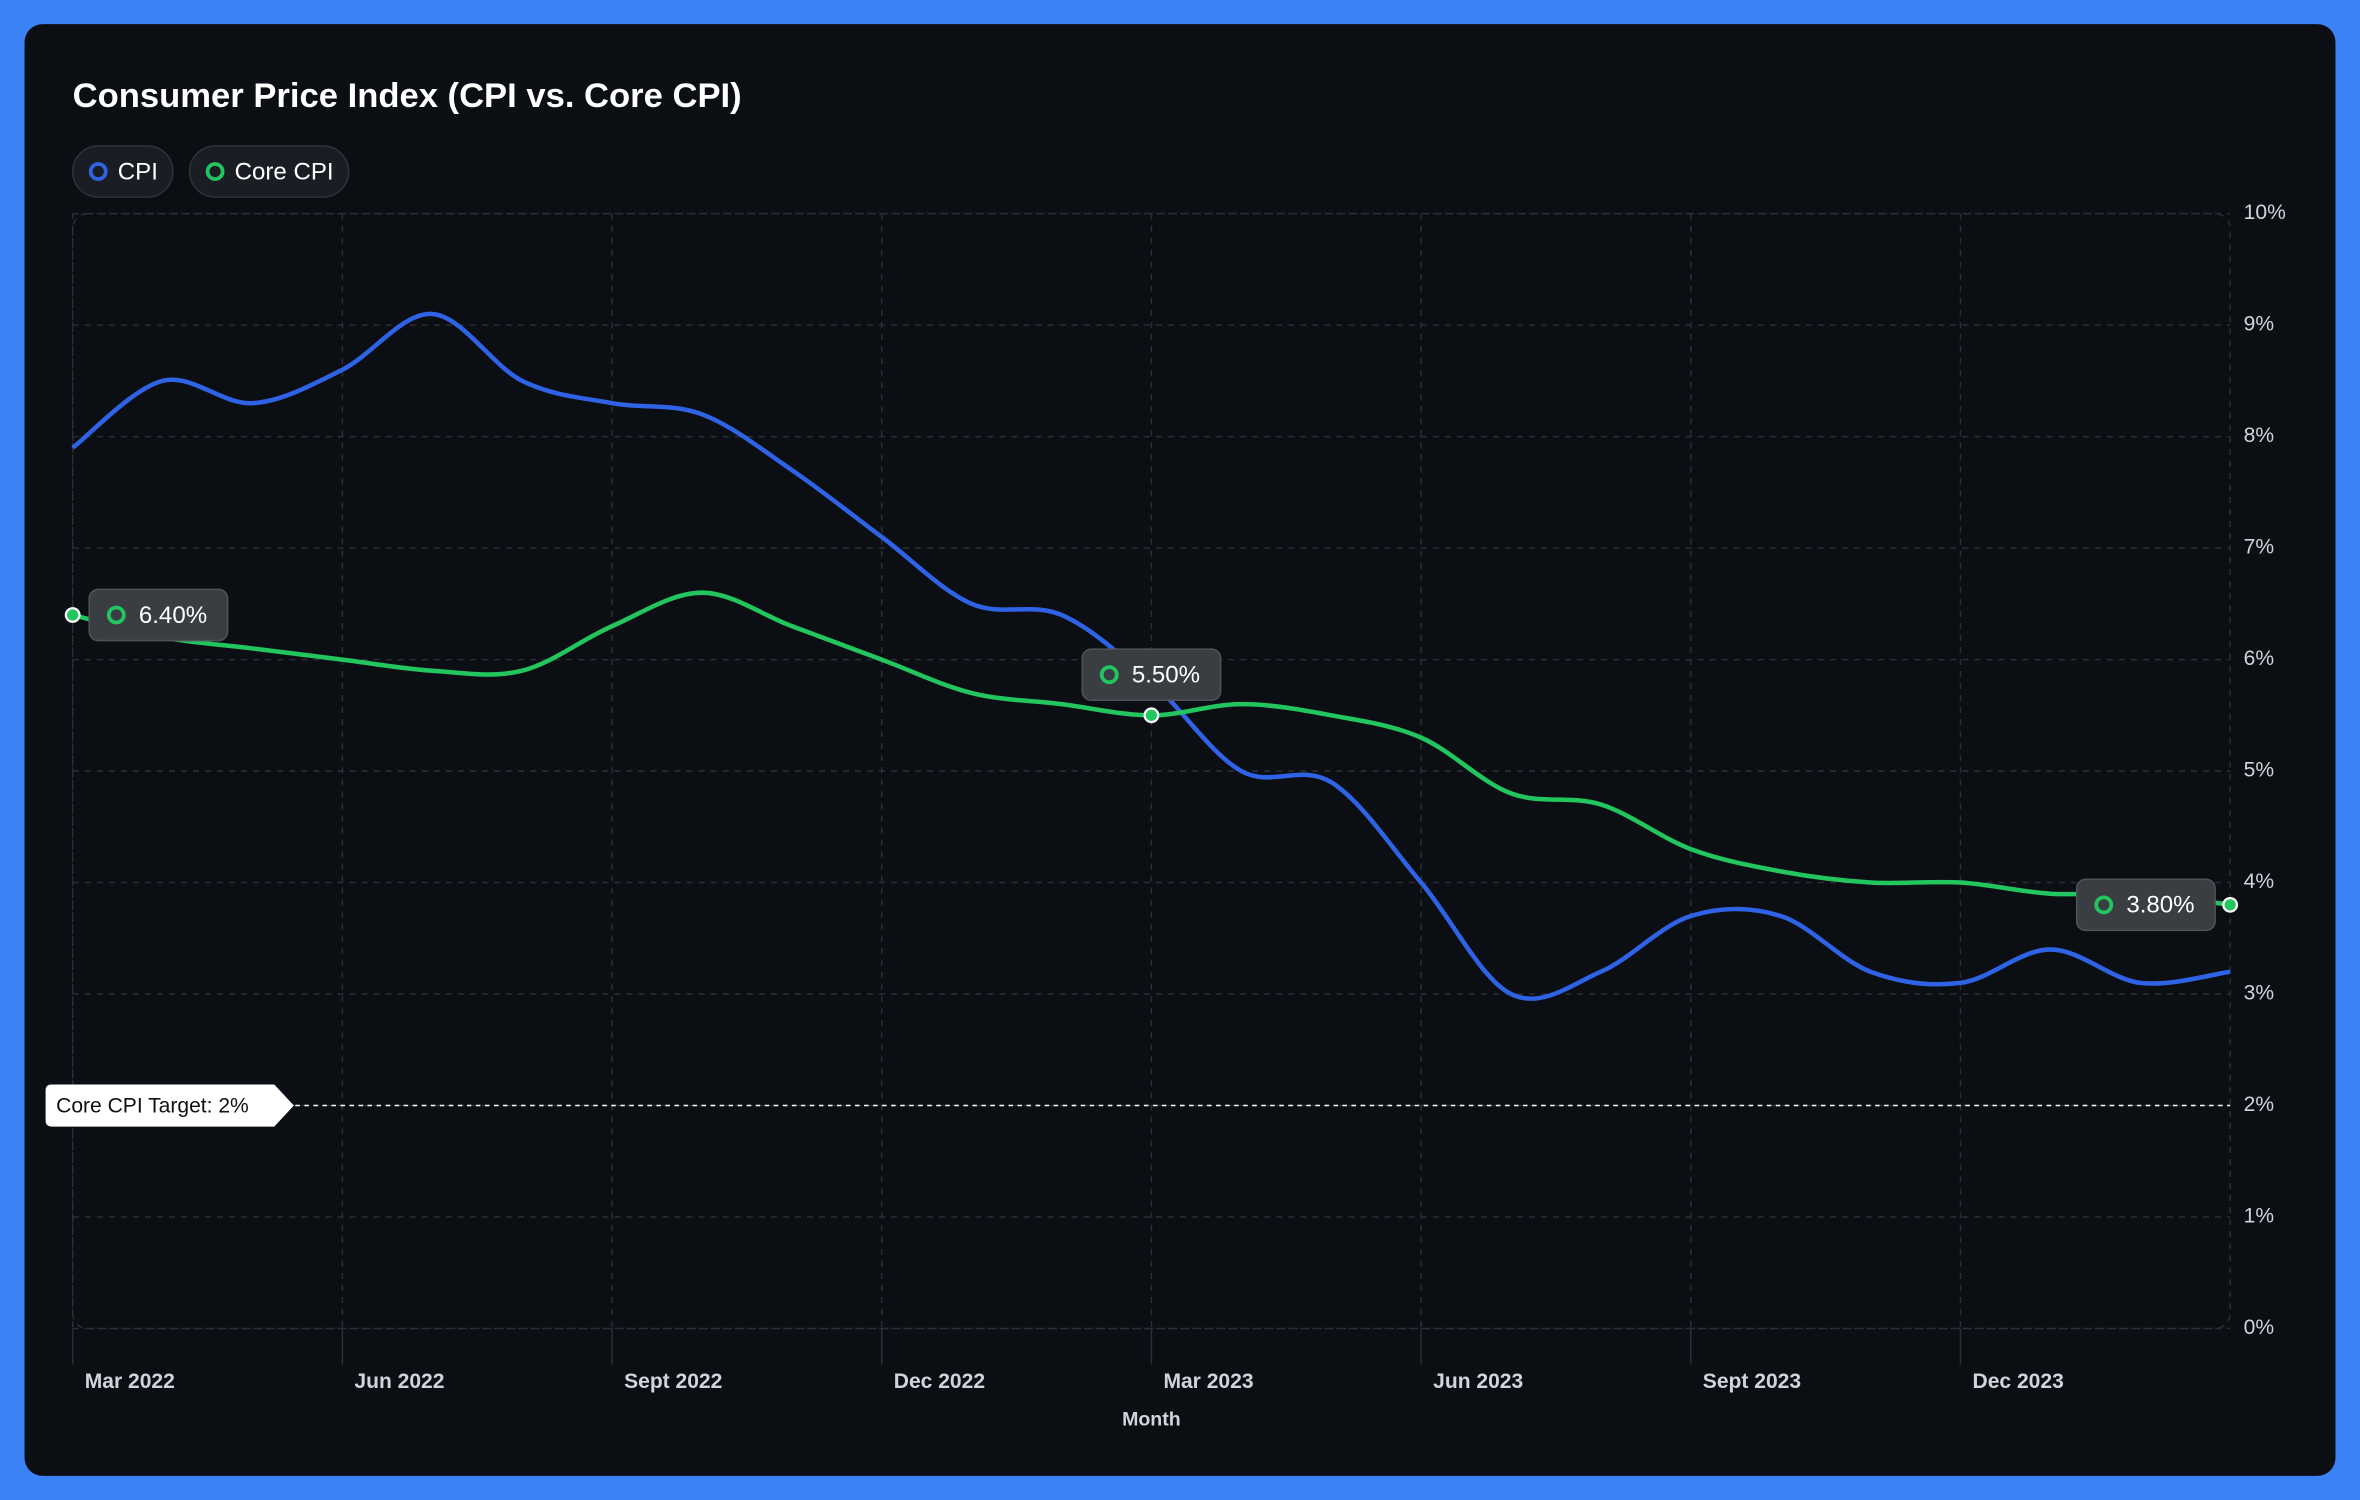 The width and height of the screenshot is (2360, 1500). Describe the element at coordinates (2259, 324) in the screenshot. I see `y-tick-label: 9%` at that location.